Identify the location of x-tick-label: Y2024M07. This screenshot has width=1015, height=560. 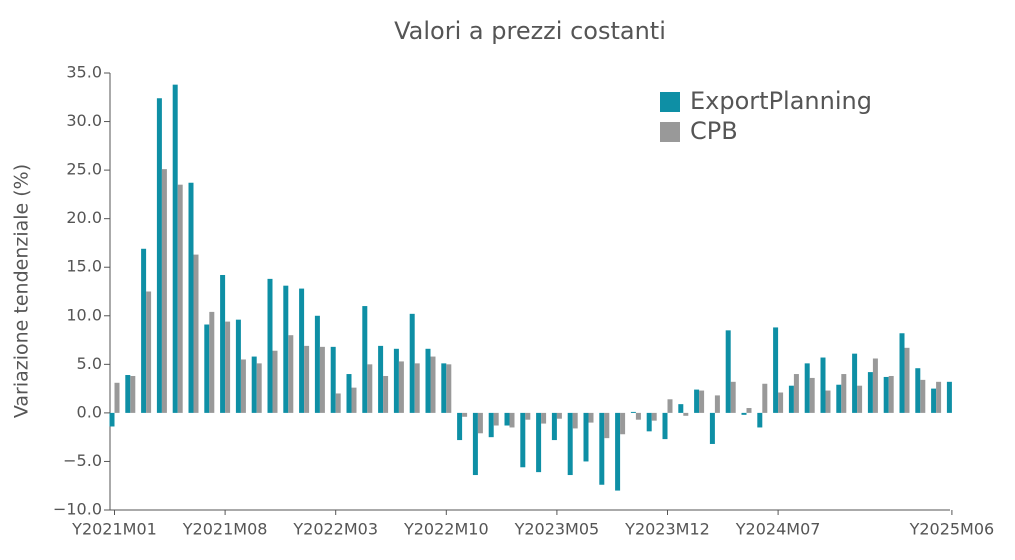
(778, 529).